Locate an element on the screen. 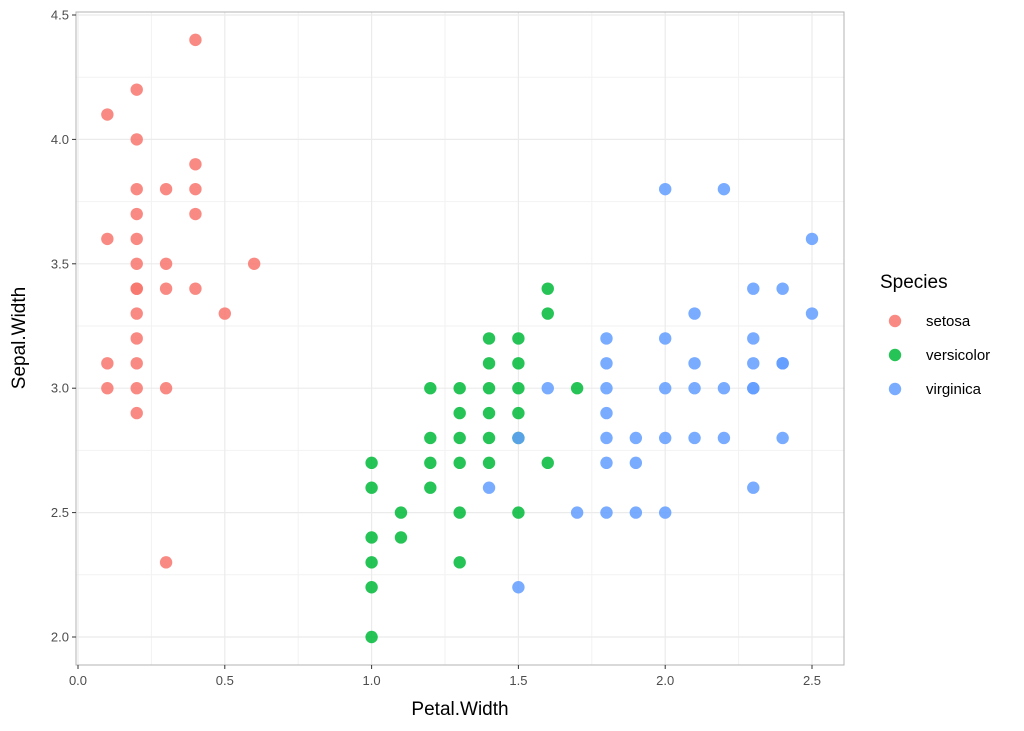 The width and height of the screenshot is (1024, 731). legend-key-setosa is located at coordinates (895, 321).